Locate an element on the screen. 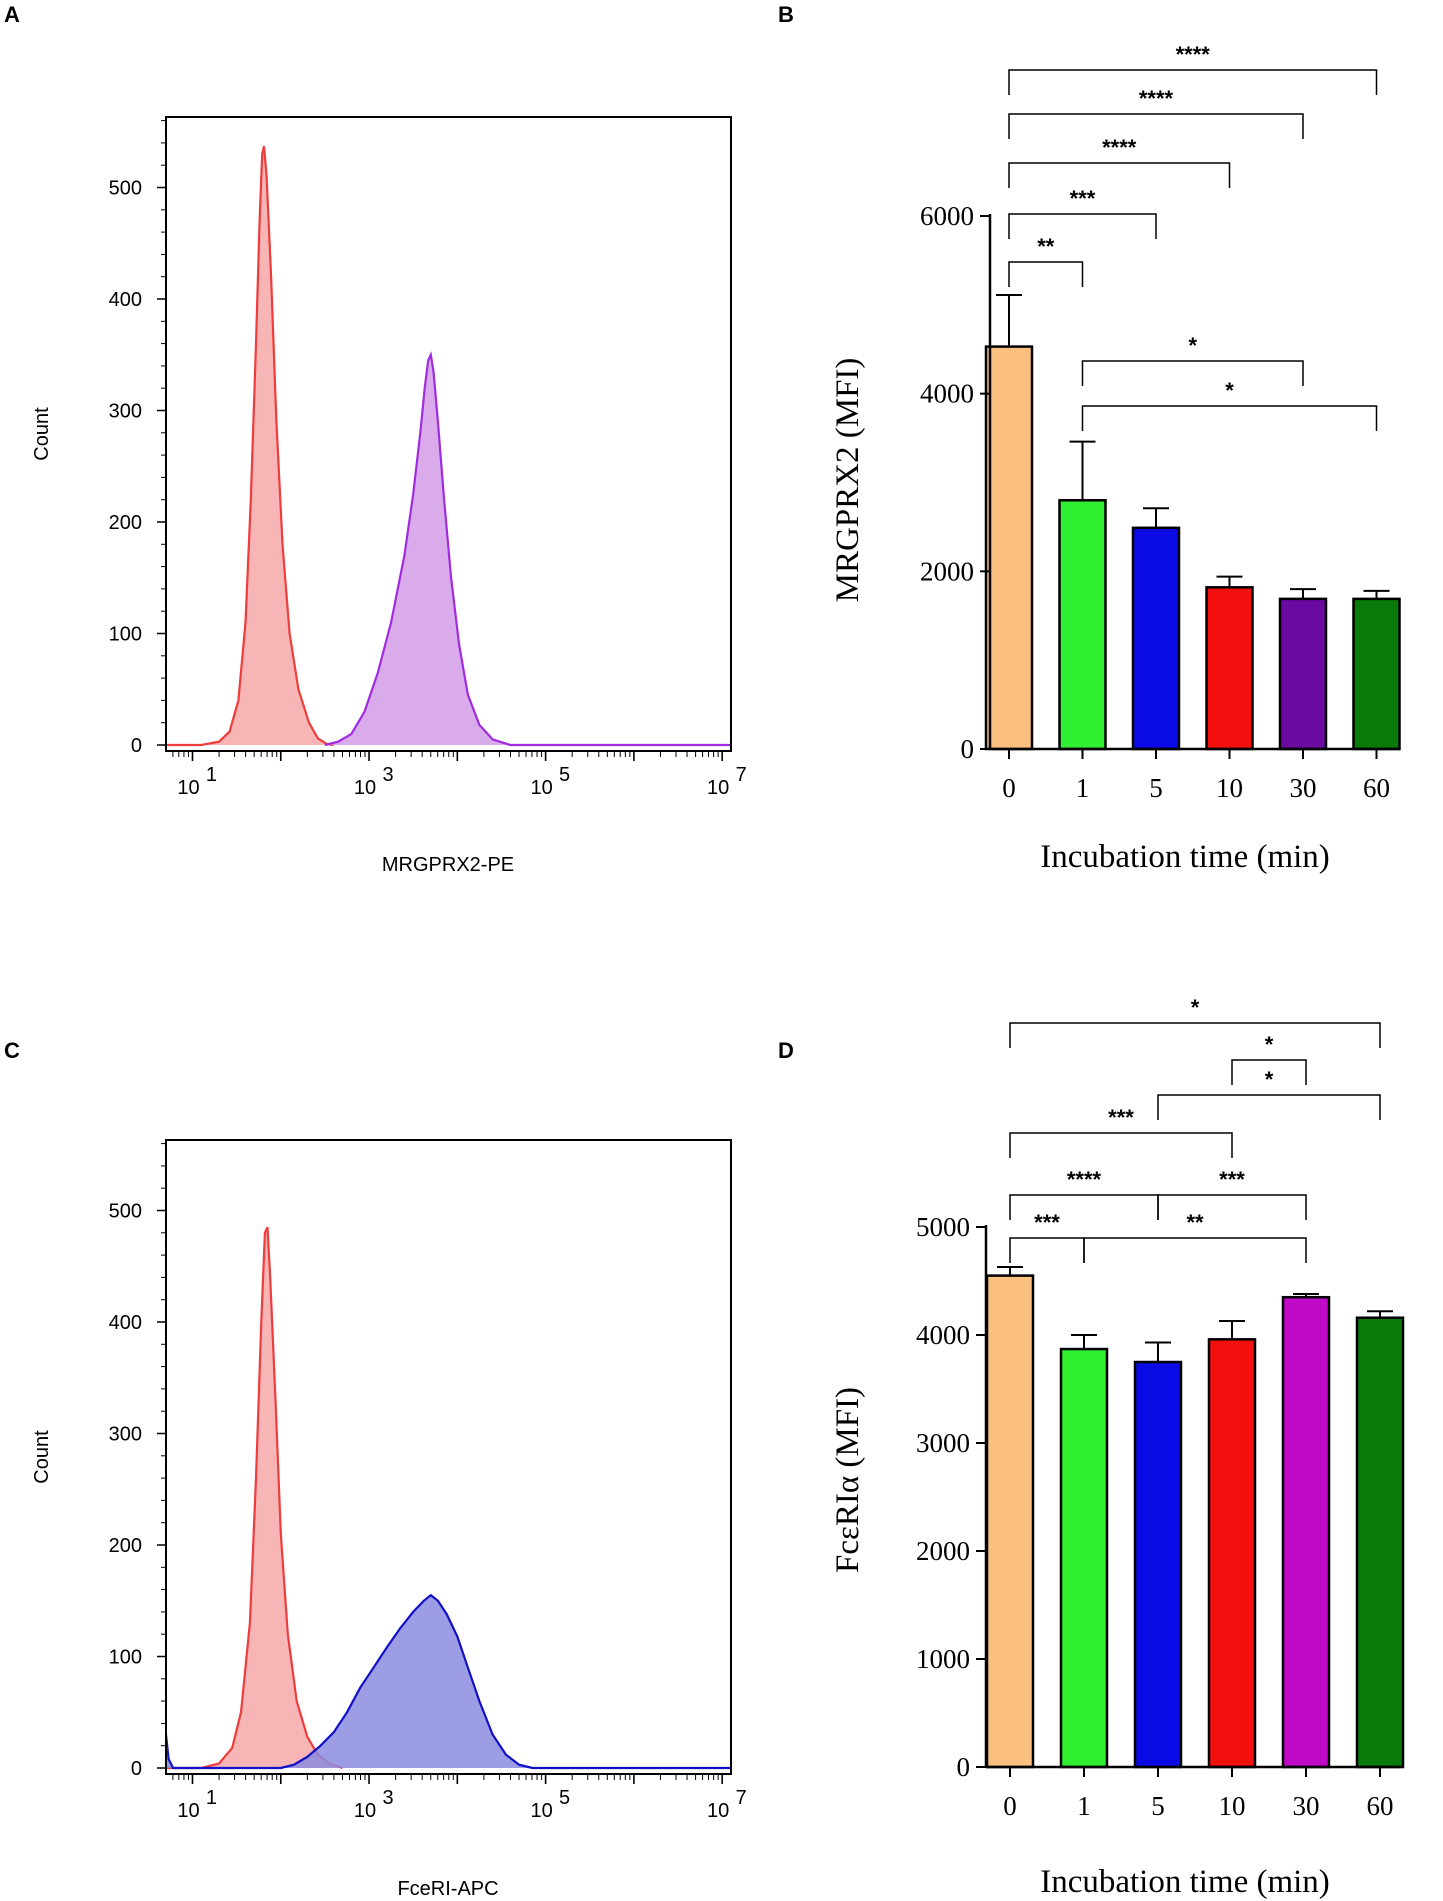 The image size is (1443, 1901). bar-chart-d-bars is located at coordinates (1195, 1517).